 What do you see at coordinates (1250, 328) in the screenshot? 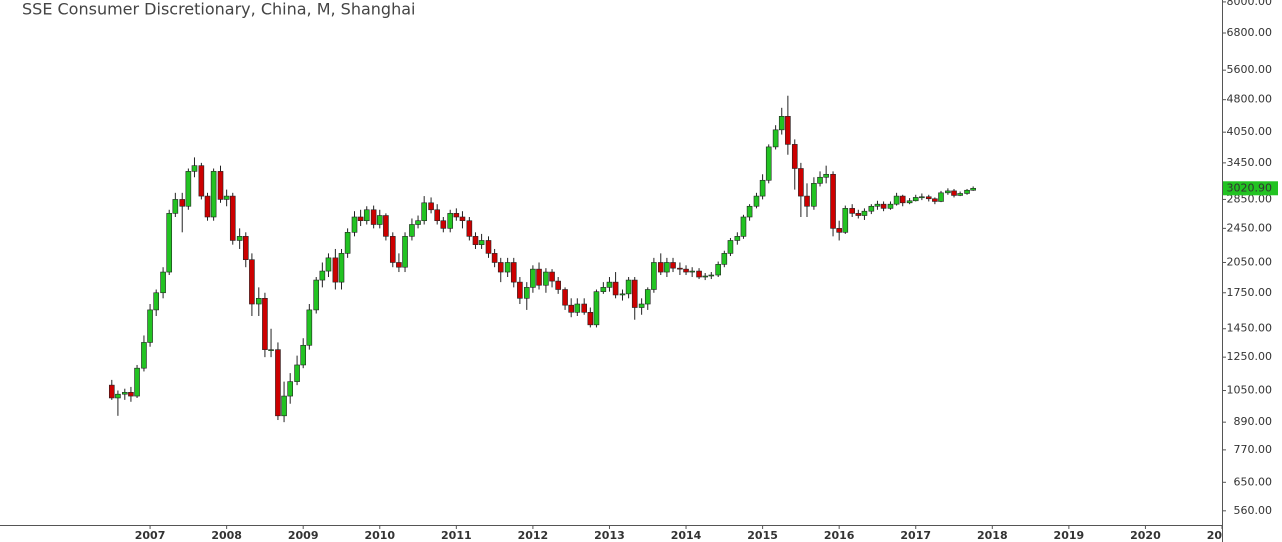
I see `y-tick-label: 1450.00` at bounding box center [1250, 328].